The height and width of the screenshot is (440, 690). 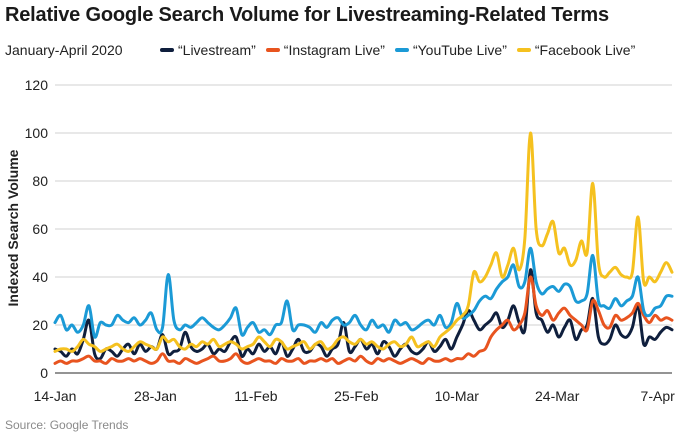 I want to click on legend-label-youtube-live: “YouTube Live”, so click(x=459, y=50).